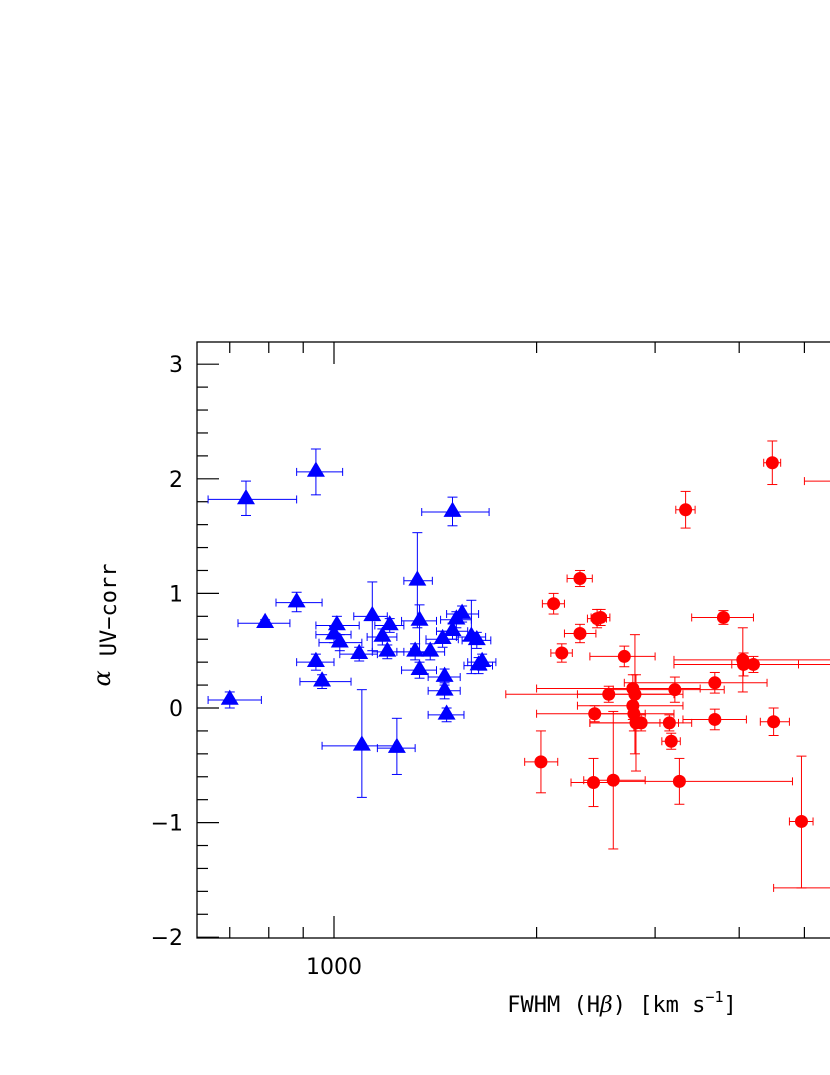 Image resolution: width=830 pixels, height=1075 pixels. I want to click on y-tick-label: −1, so click(167, 824).